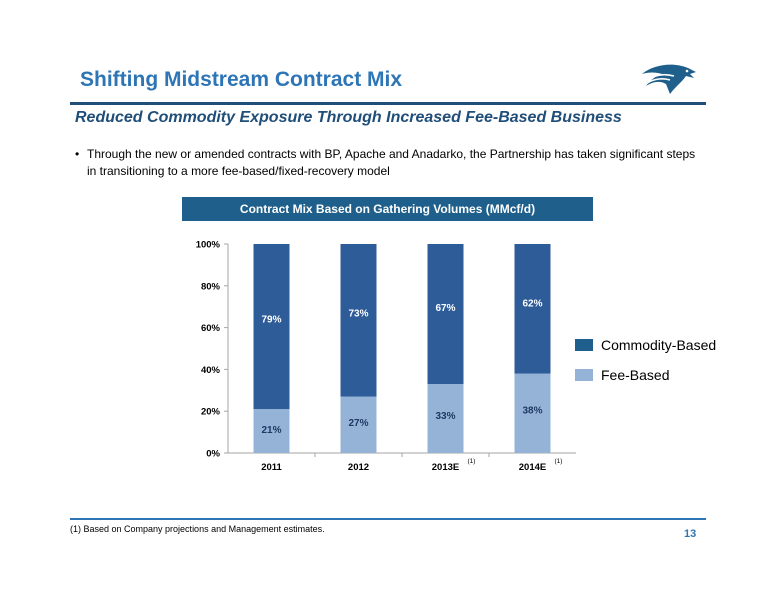 This screenshot has height=600, width=776. I want to click on page-title: Shifting Midstream Contract Mix, so click(241, 79).